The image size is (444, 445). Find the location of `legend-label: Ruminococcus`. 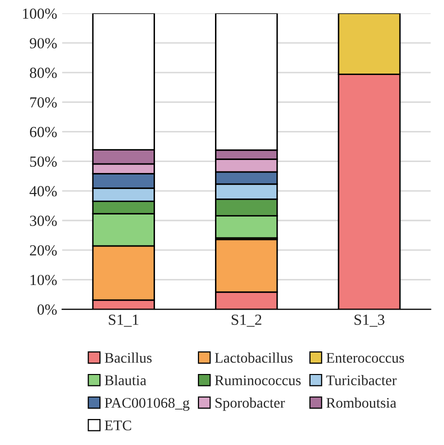

legend-label: Ruminococcus is located at coordinates (257, 380).